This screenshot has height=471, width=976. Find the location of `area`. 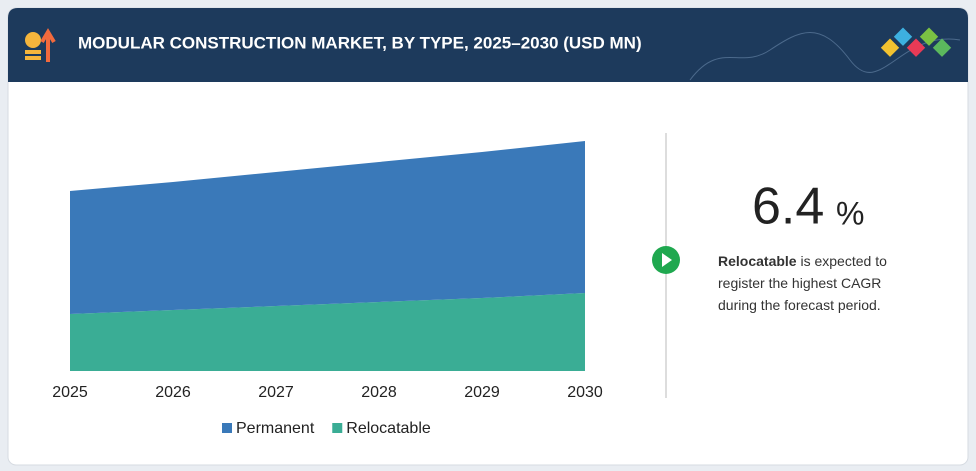

area is located at coordinates (327, 332).